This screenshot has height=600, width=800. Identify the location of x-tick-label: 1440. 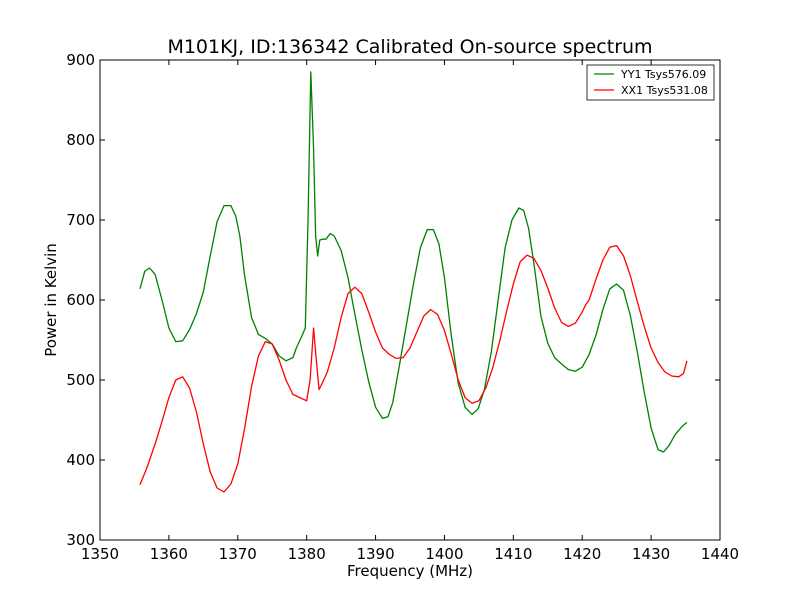
(720, 554).